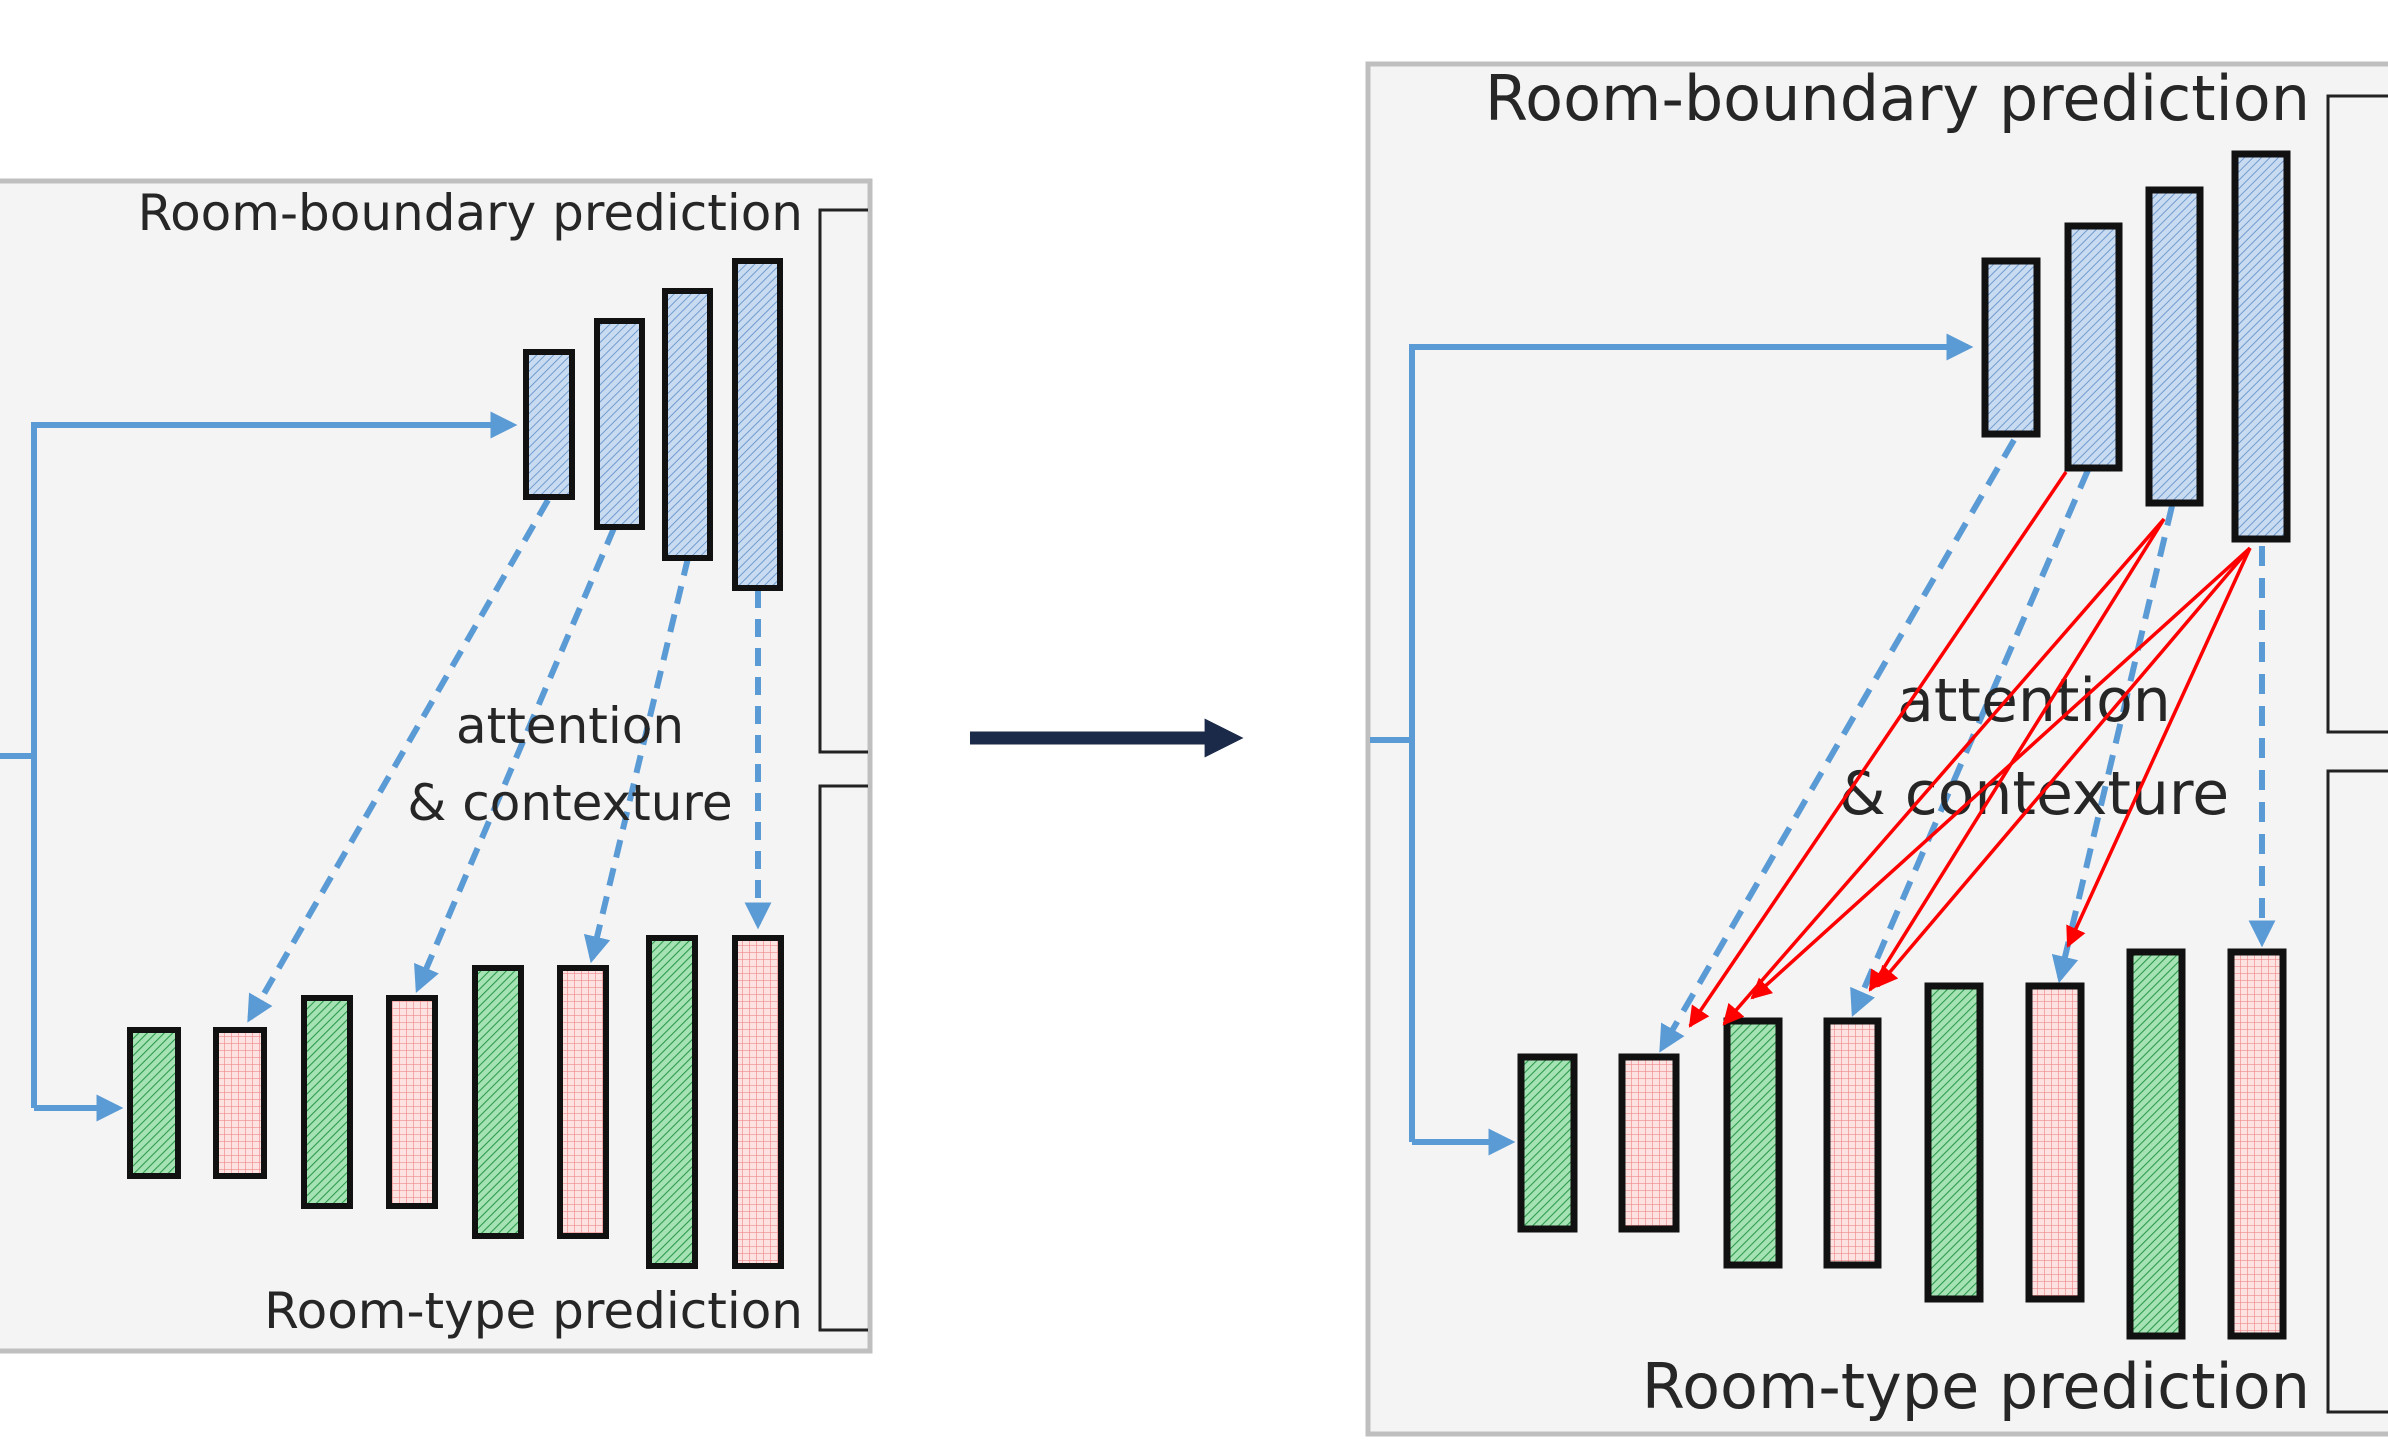  Describe the element at coordinates (1897, 98) in the screenshot. I see `right-top-label: Room-boundary prediction` at that location.